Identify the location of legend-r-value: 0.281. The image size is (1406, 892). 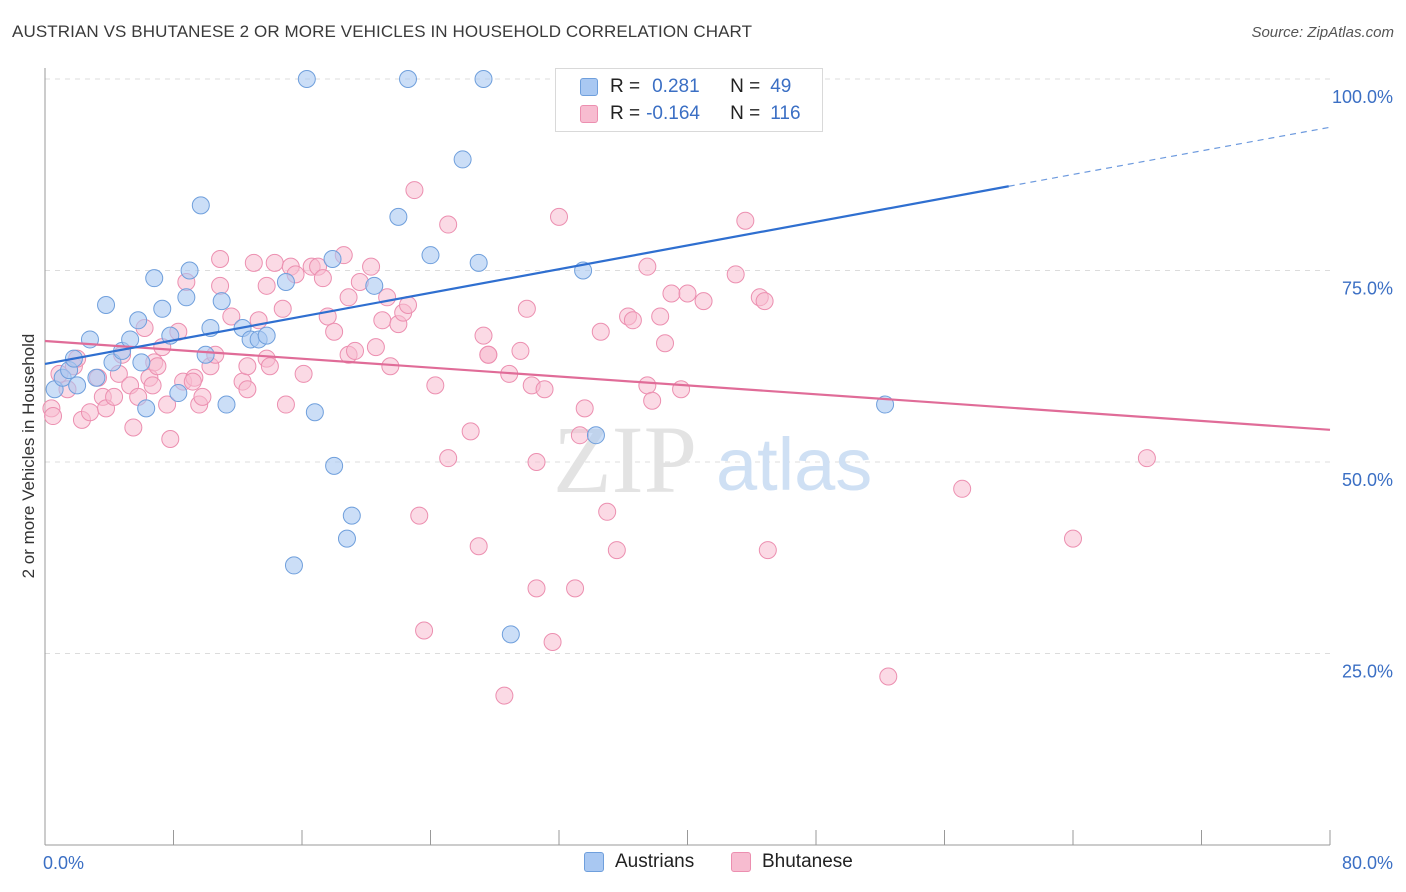
(676, 86).